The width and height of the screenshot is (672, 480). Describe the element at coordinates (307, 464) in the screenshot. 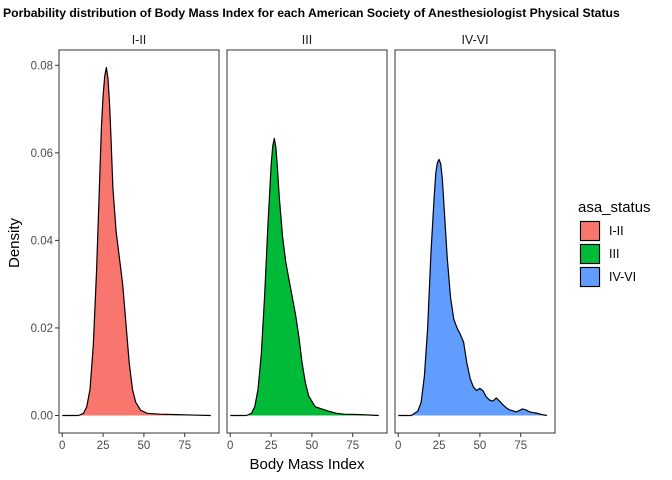

I see `x-axis-title: Body Mass Index` at that location.